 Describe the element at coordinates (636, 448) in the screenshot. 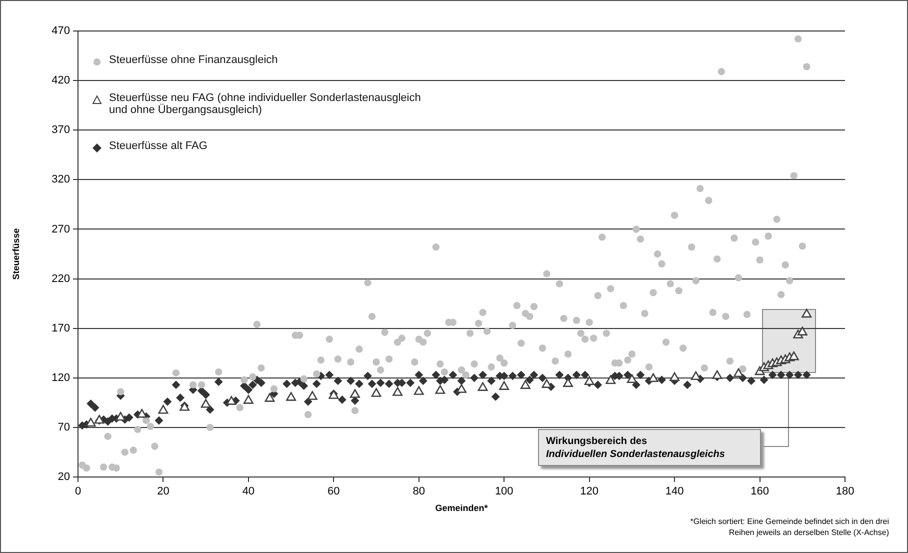

I see `annotation: Wirkungsbereich des Individuellen Sonderlastenausgleichs` at that location.